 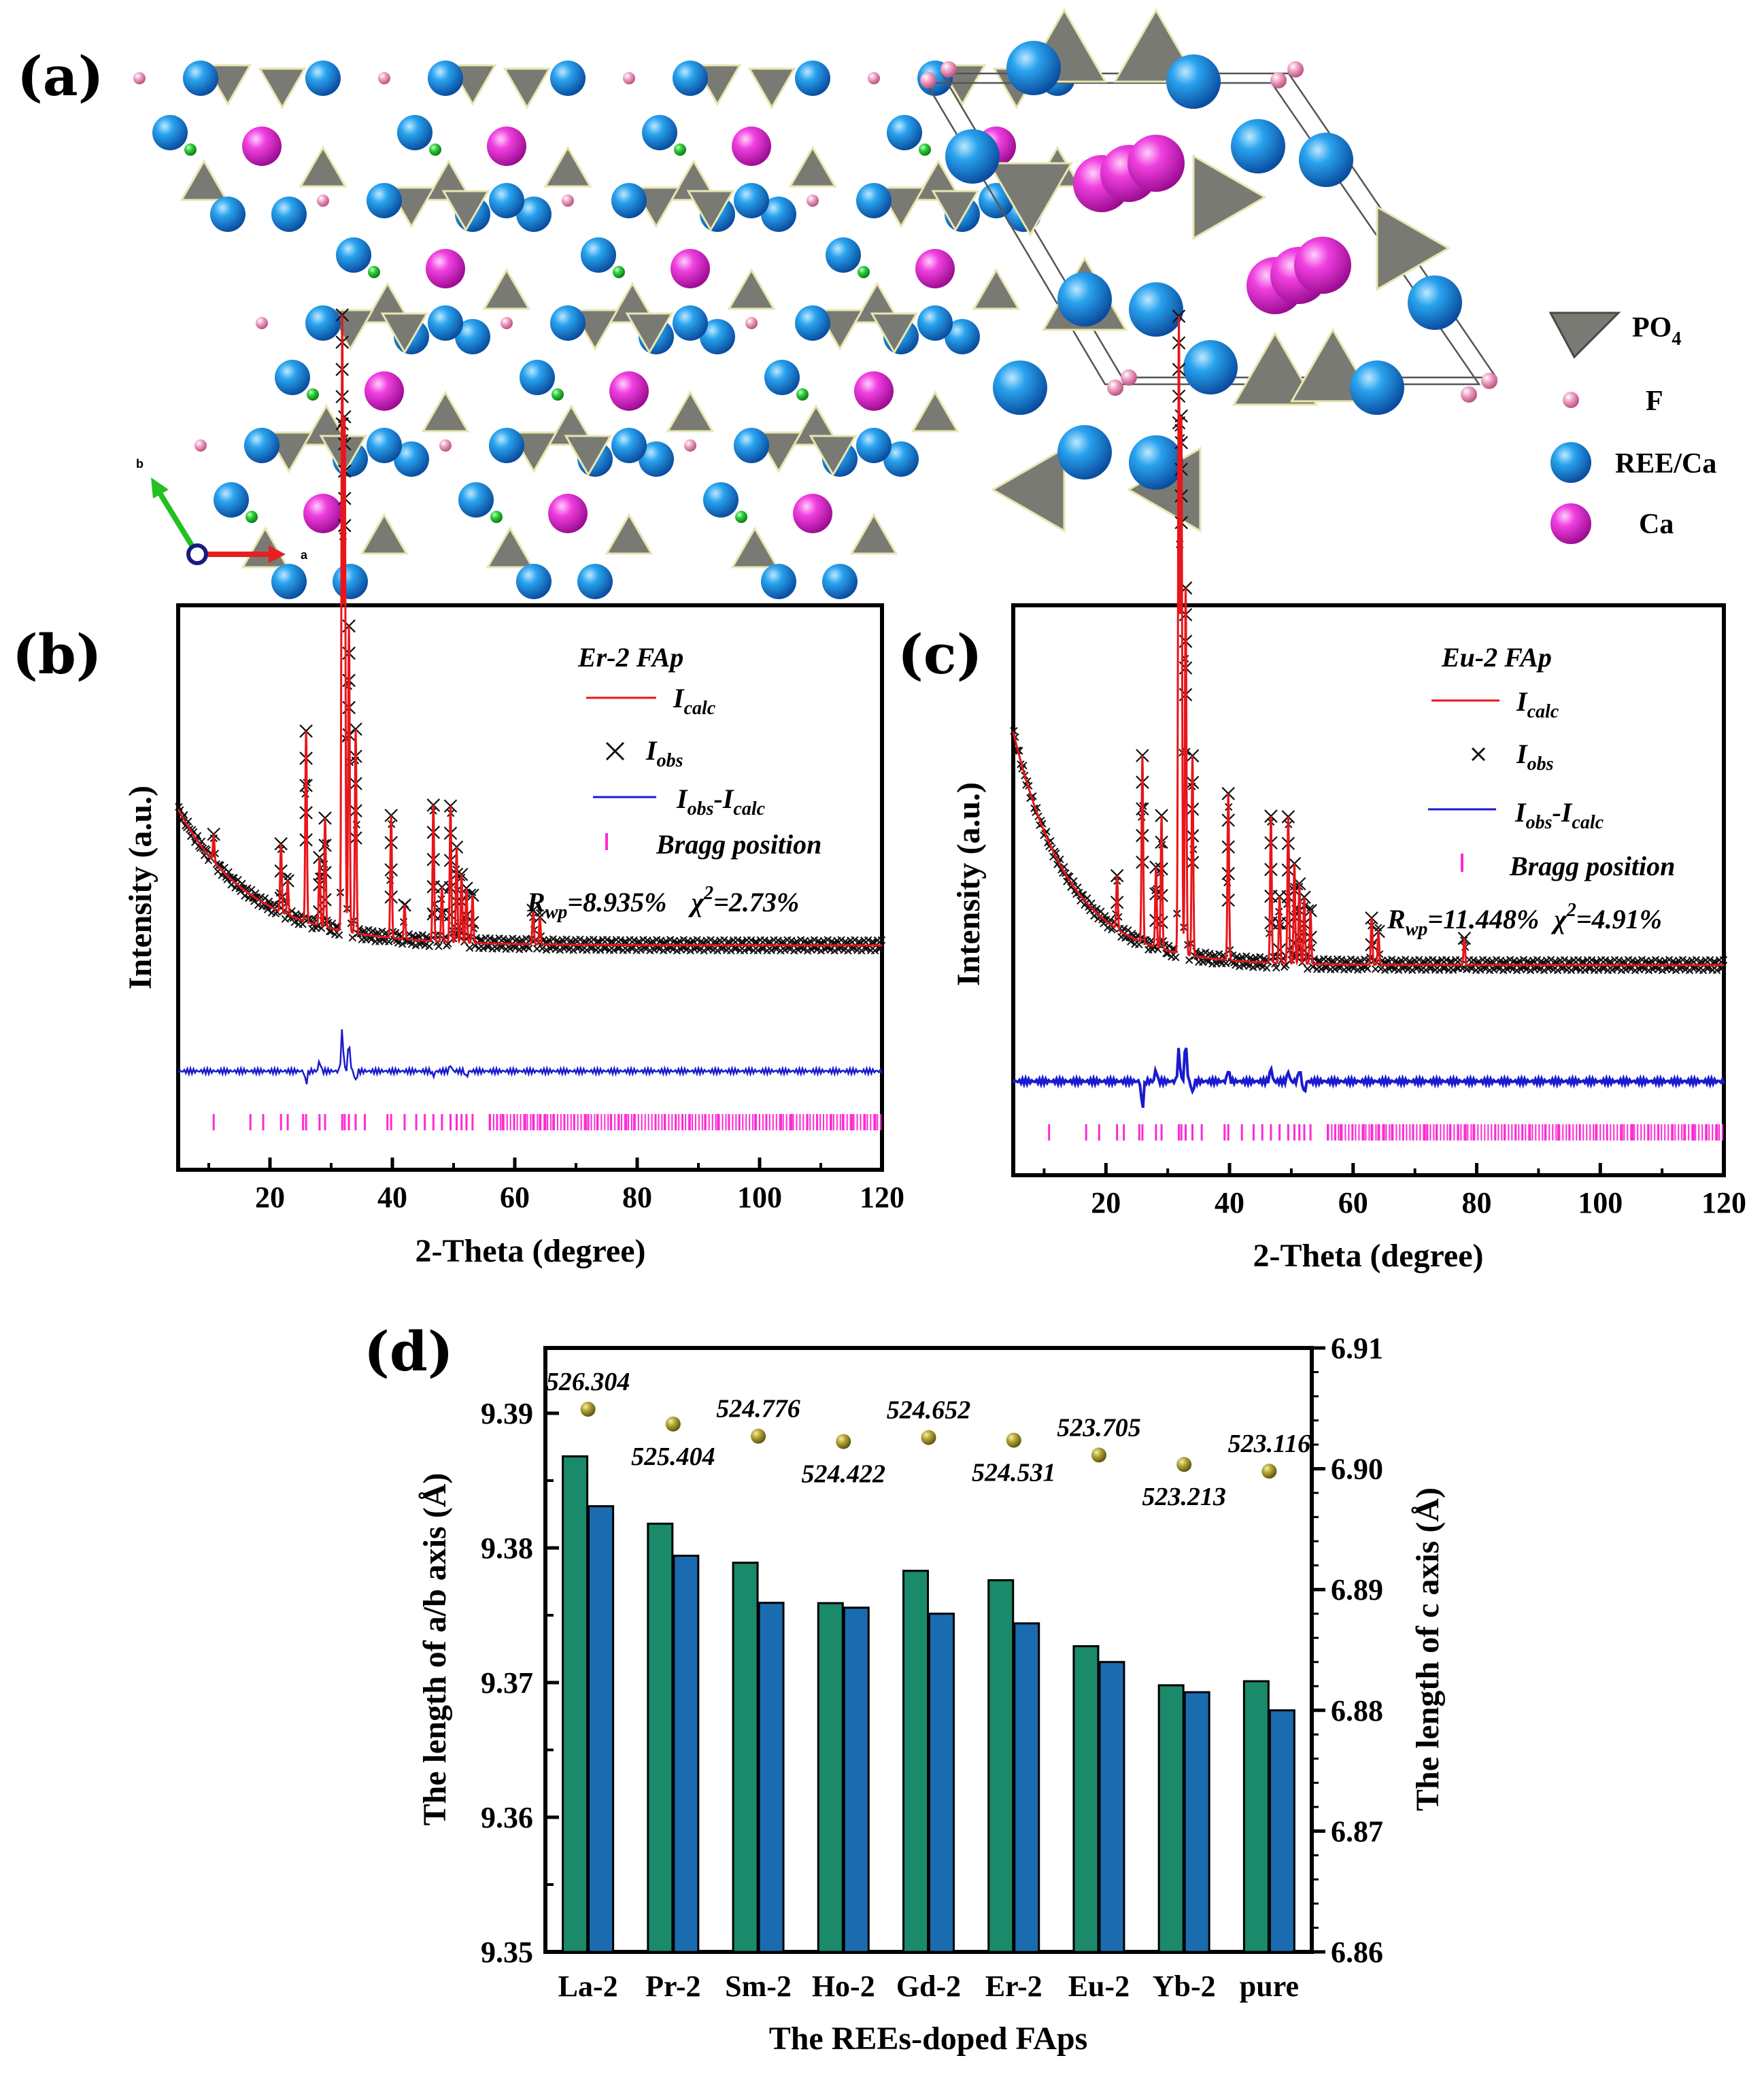 What do you see at coordinates (507, 1413) in the screenshot?
I see `y-tick-label: 9.39` at bounding box center [507, 1413].